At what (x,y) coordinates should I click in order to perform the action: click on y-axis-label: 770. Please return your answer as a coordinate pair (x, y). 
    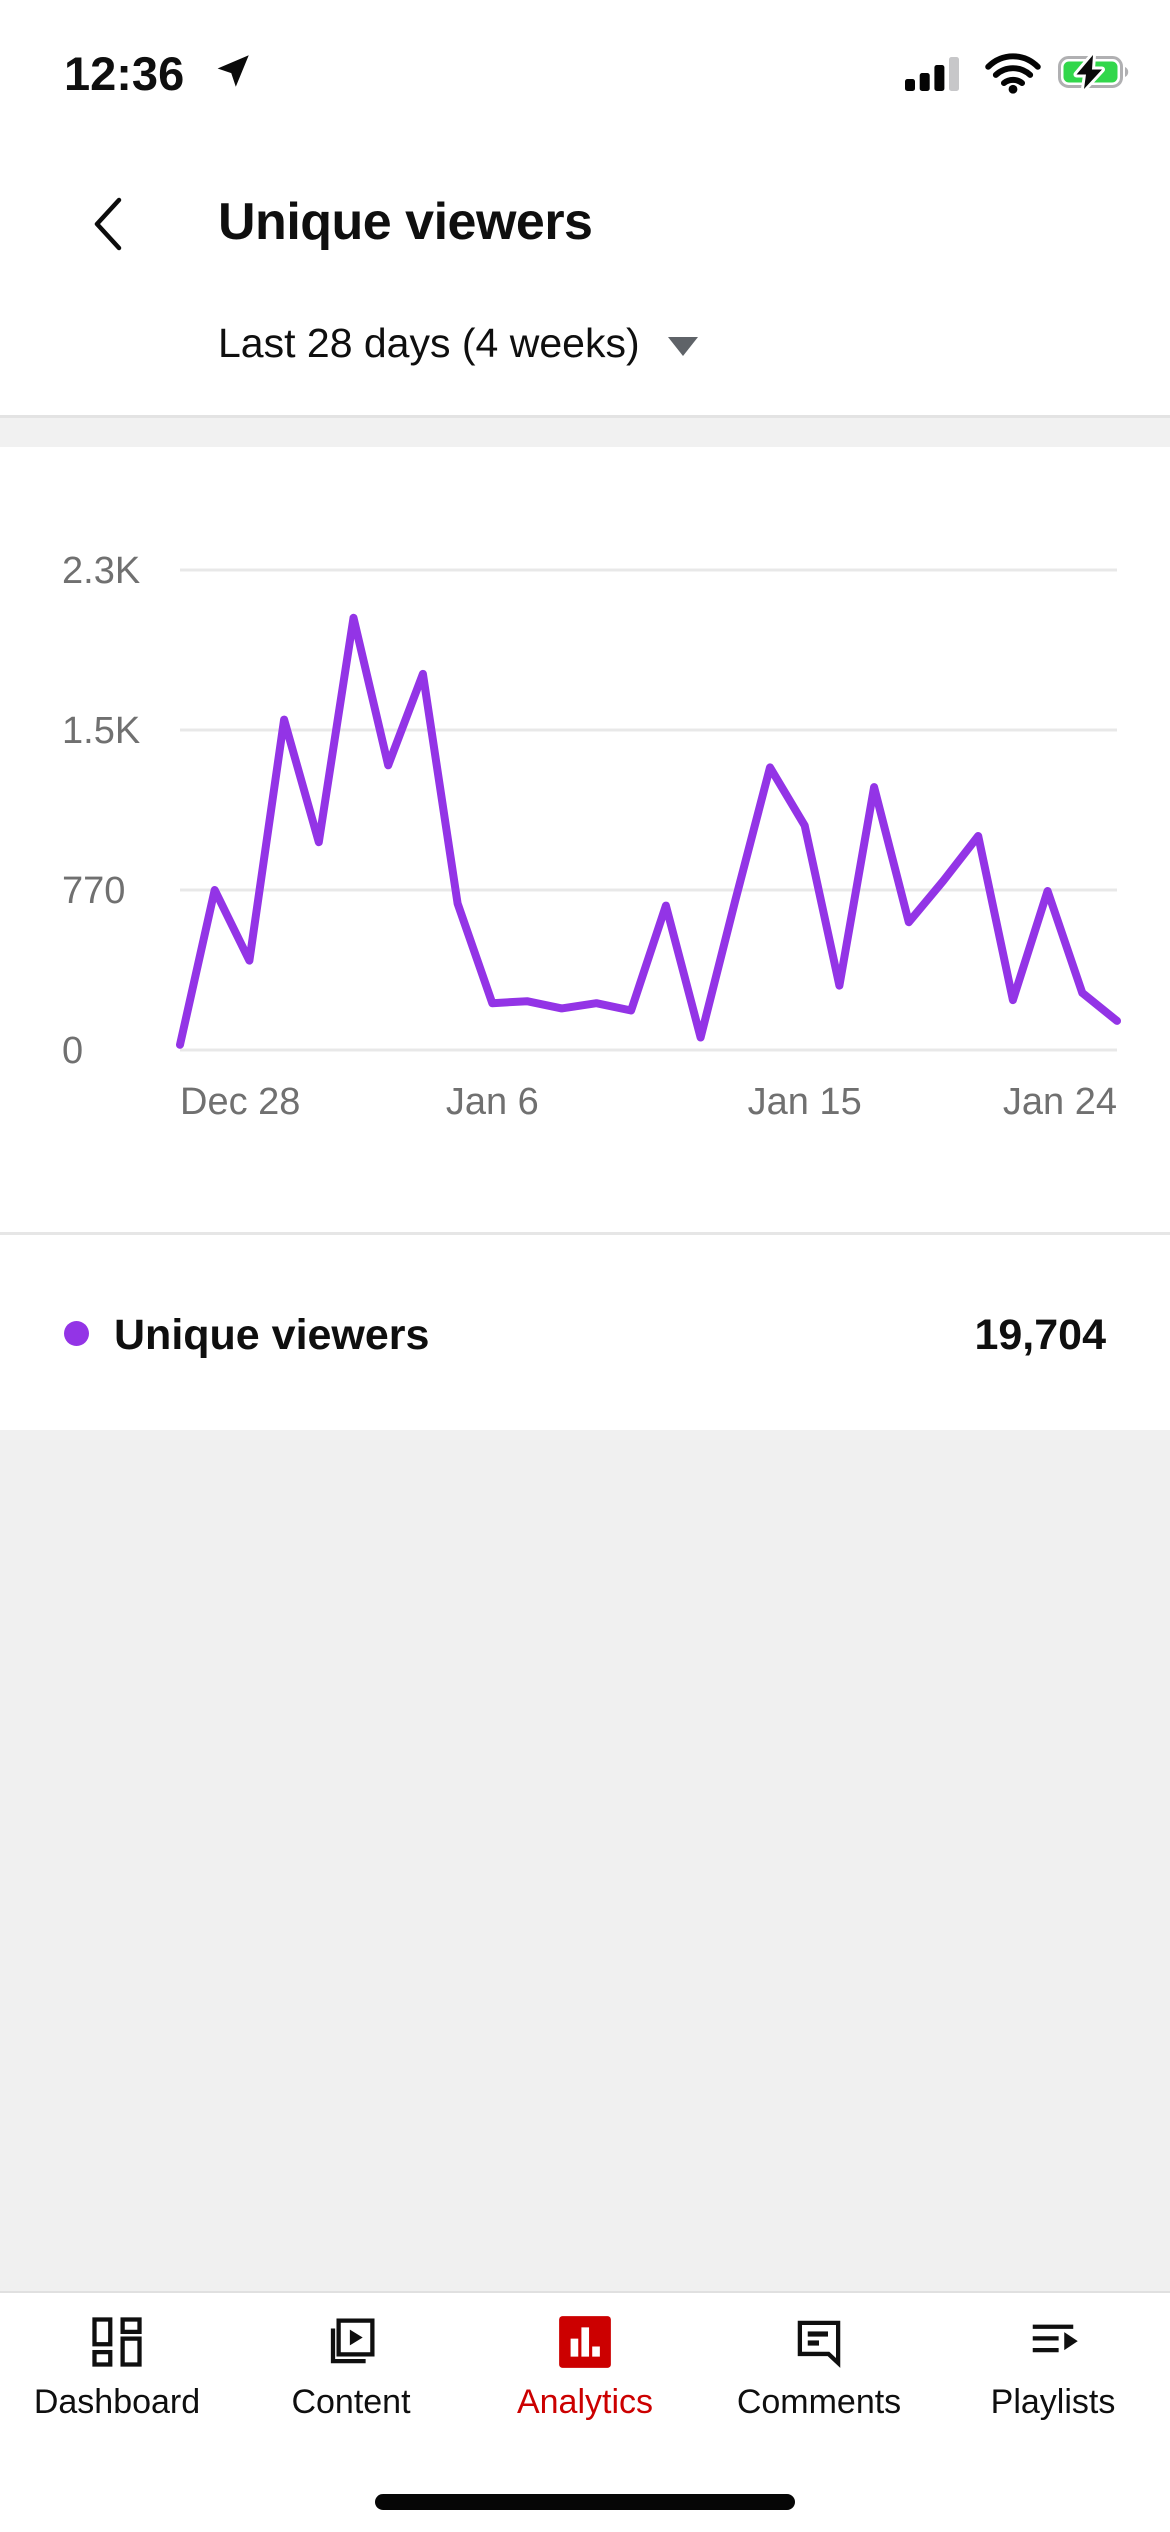
    Looking at the image, I should click on (93, 891).